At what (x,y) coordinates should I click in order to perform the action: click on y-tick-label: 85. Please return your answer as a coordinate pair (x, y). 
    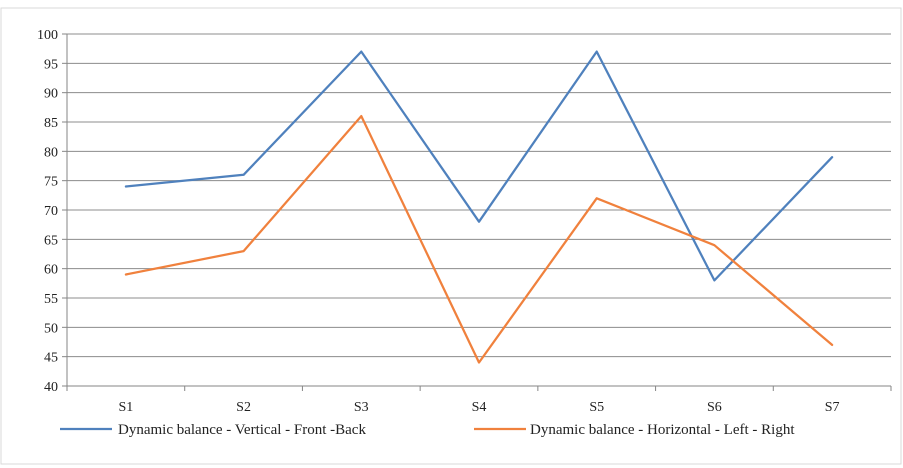
    Looking at the image, I should click on (51, 123).